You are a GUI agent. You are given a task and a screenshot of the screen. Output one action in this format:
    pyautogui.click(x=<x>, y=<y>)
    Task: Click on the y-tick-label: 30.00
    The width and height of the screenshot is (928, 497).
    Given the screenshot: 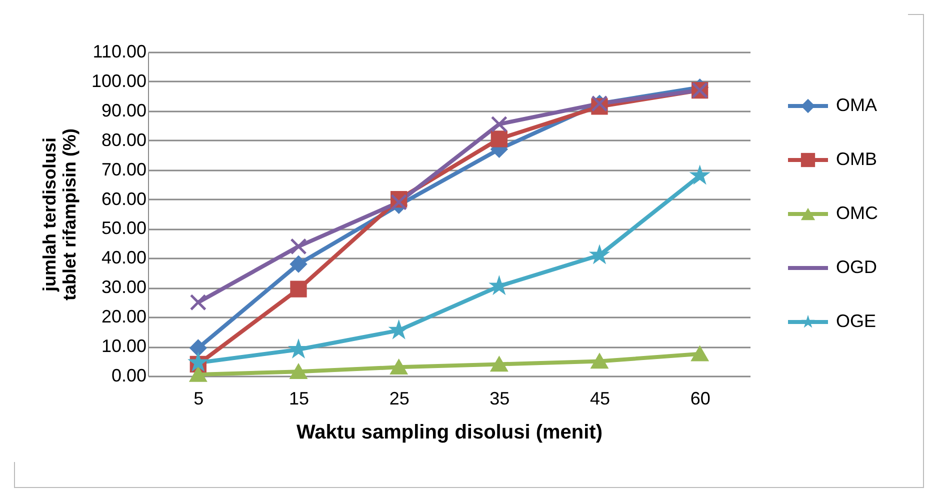 What is the action you would take?
    pyautogui.click(x=123, y=287)
    